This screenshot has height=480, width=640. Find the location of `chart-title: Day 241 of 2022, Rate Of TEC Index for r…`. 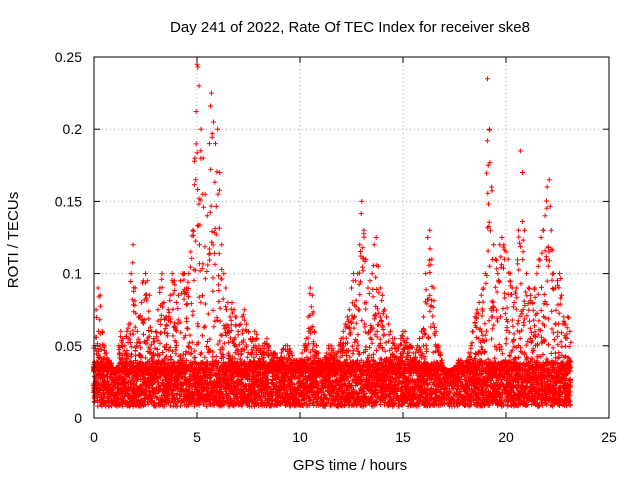

chart-title: Day 241 of 2022, Rate Of TEC Index for r… is located at coordinates (350, 27).